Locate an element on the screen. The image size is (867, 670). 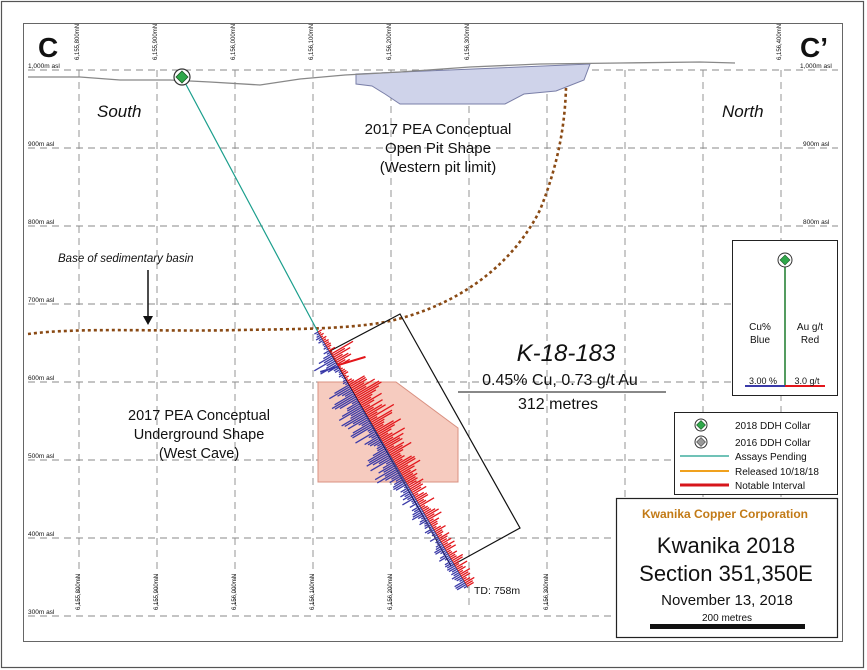
open-pit-line3: (Western pit limit) is located at coordinates (438, 167).